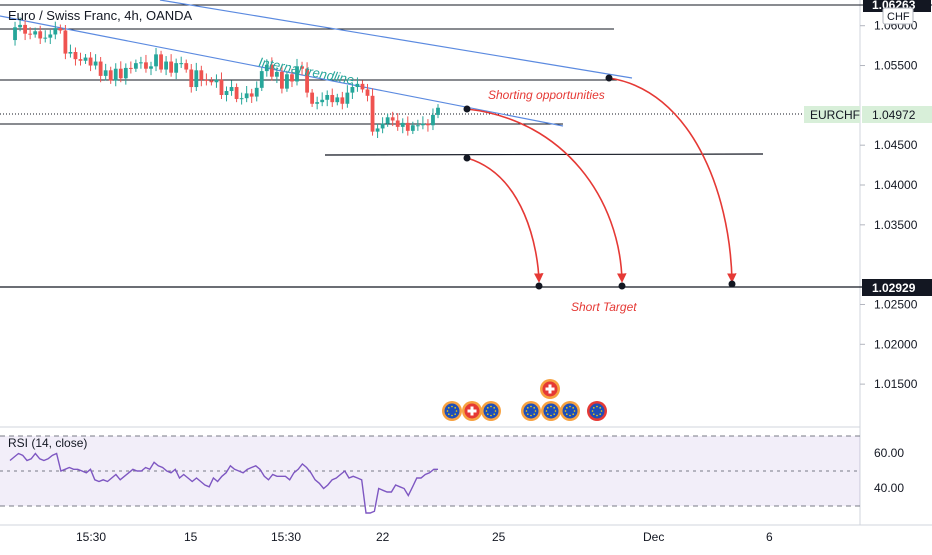 The image size is (932, 555). What do you see at coordinates (524, 400) in the screenshot?
I see `economic-events` at bounding box center [524, 400].